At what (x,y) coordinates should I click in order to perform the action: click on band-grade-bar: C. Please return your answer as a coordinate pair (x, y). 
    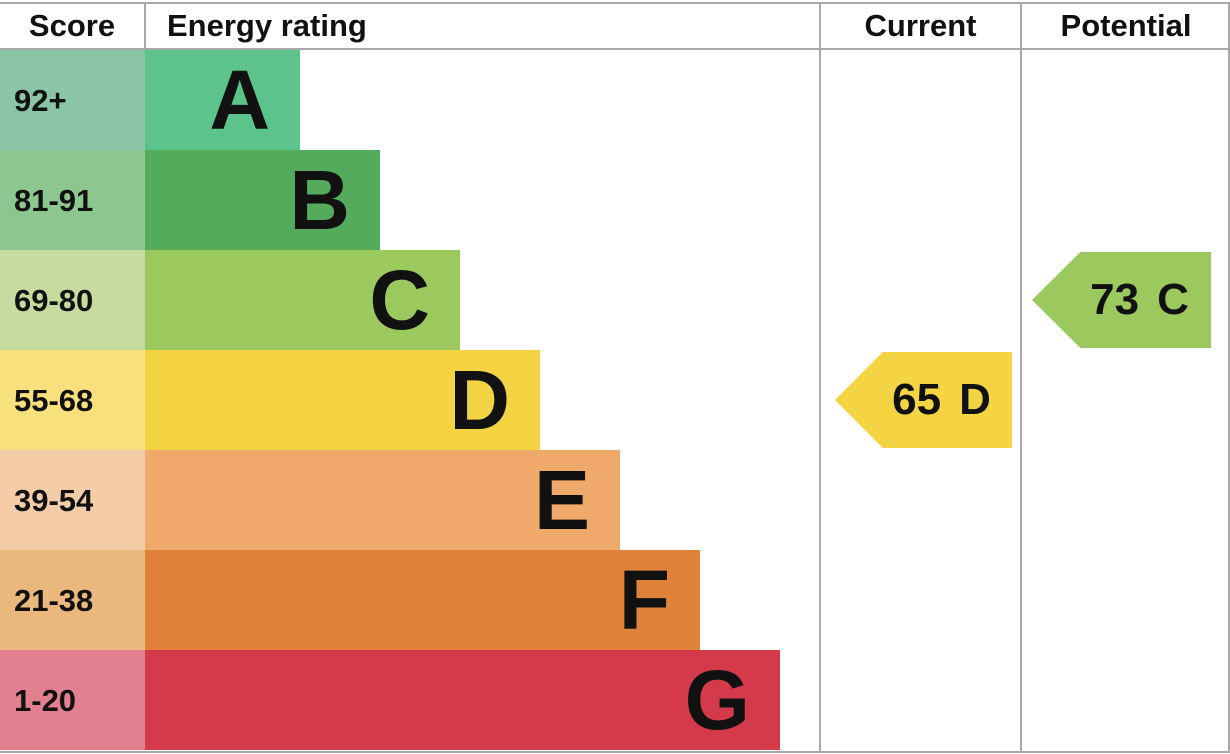
    Looking at the image, I should click on (302, 300).